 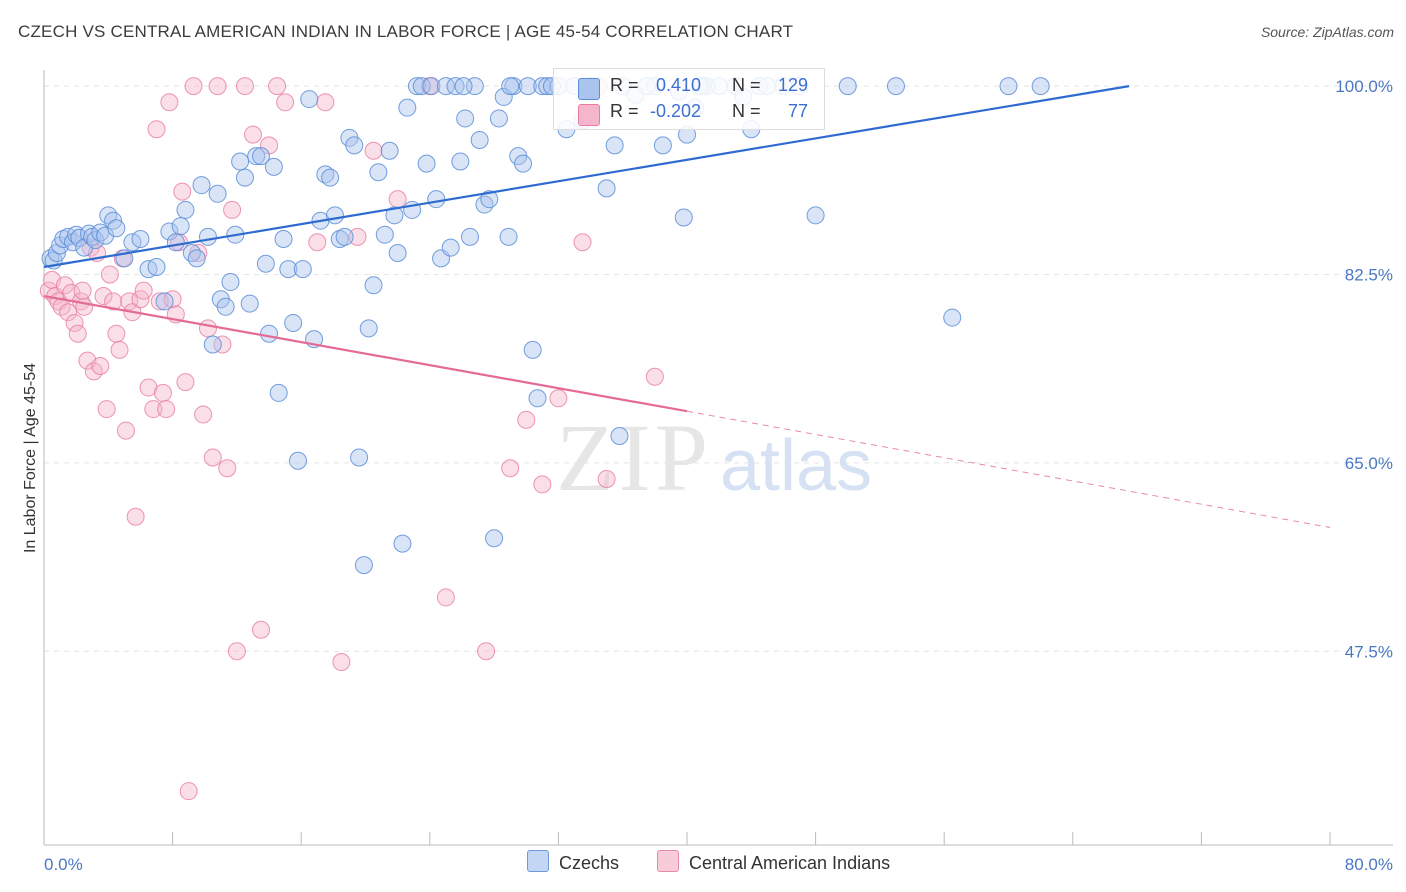 What do you see at coordinates (1369, 864) in the screenshot?
I see `x-tick-label: 80.0%` at bounding box center [1369, 864].